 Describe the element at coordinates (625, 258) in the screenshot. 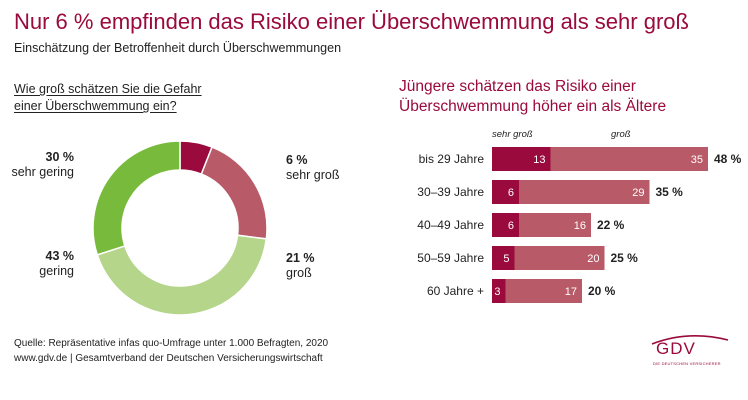

I see `bar-total-label: 25 %` at that location.